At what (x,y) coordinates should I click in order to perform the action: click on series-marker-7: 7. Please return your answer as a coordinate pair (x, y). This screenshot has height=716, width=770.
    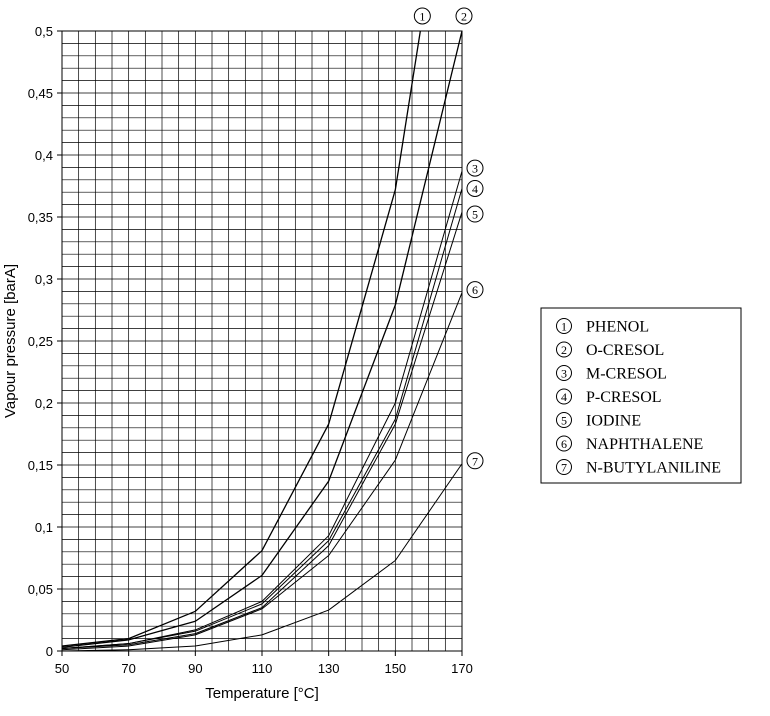
    Looking at the image, I should click on (475, 461).